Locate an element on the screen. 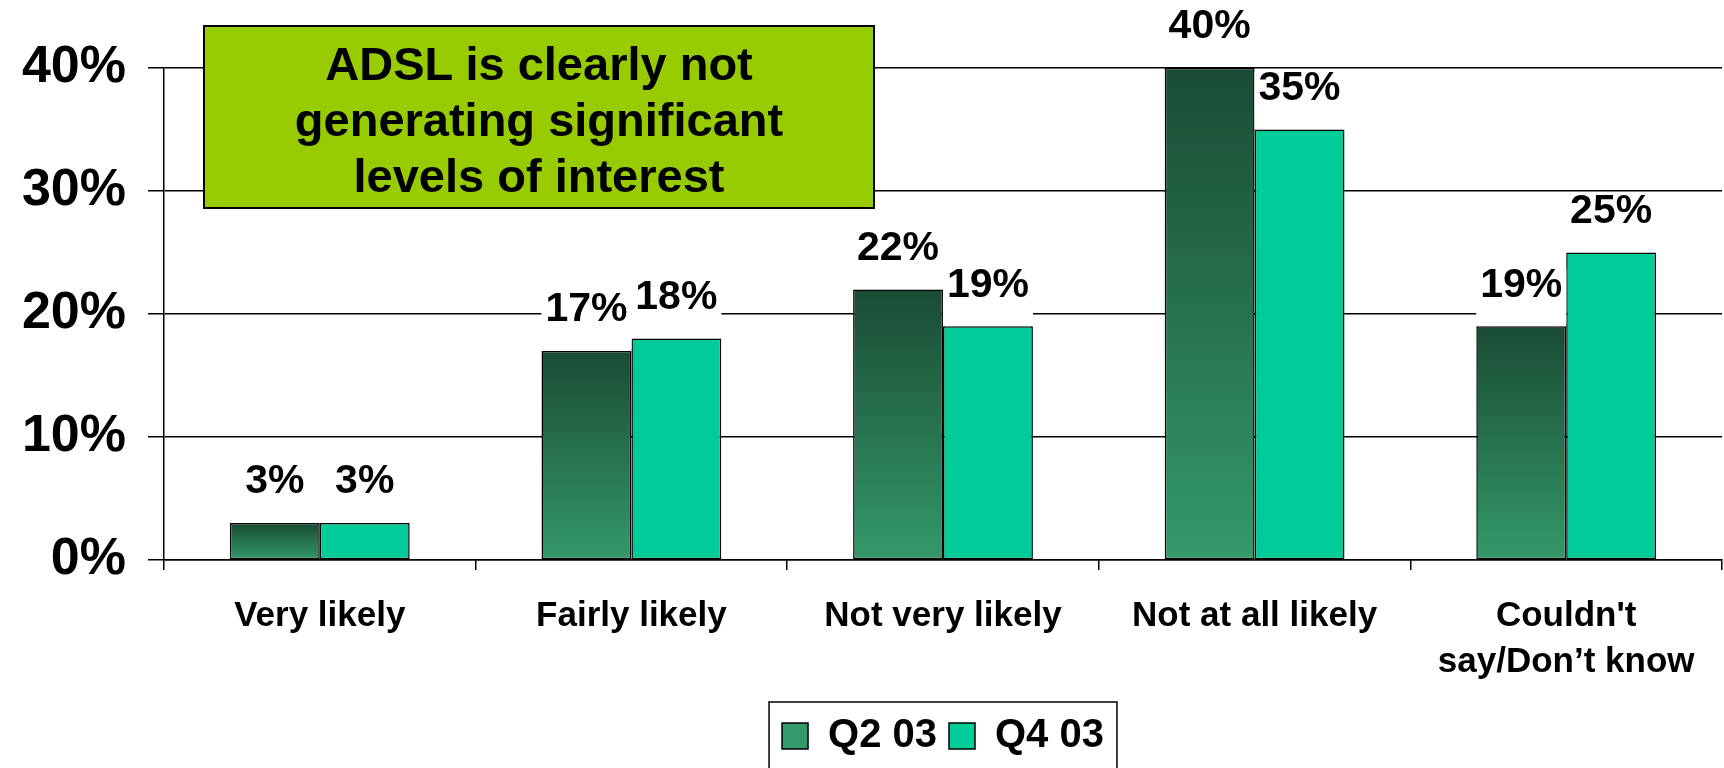 The width and height of the screenshot is (1724, 768). data-label: 25% is located at coordinates (1611, 208).